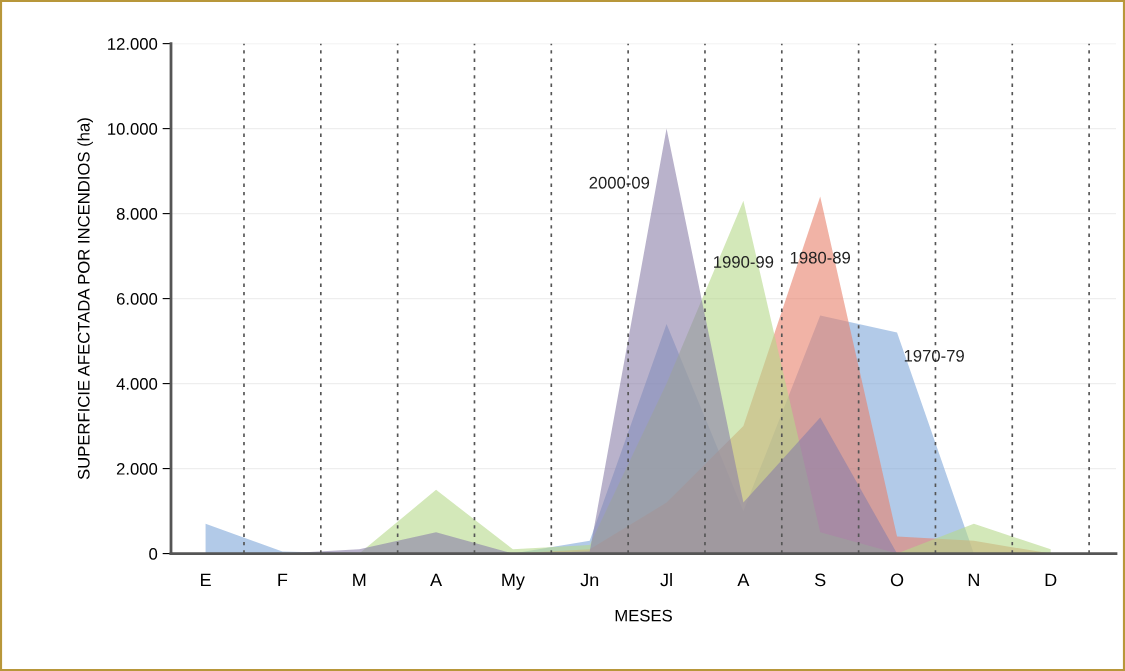 The width and height of the screenshot is (1125, 671). What do you see at coordinates (85, 299) in the screenshot?
I see `y-axis-title: SUPERFICIE AFECTADA POR INCENDIOS (ha)` at bounding box center [85, 299].